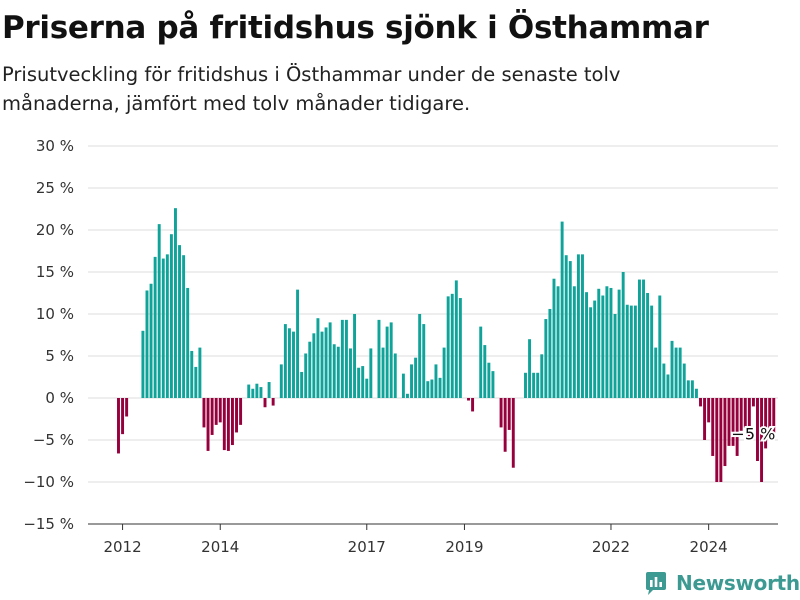 The image size is (800, 600). I want to click on y-tick-label: −15 %, so click(48, 524).